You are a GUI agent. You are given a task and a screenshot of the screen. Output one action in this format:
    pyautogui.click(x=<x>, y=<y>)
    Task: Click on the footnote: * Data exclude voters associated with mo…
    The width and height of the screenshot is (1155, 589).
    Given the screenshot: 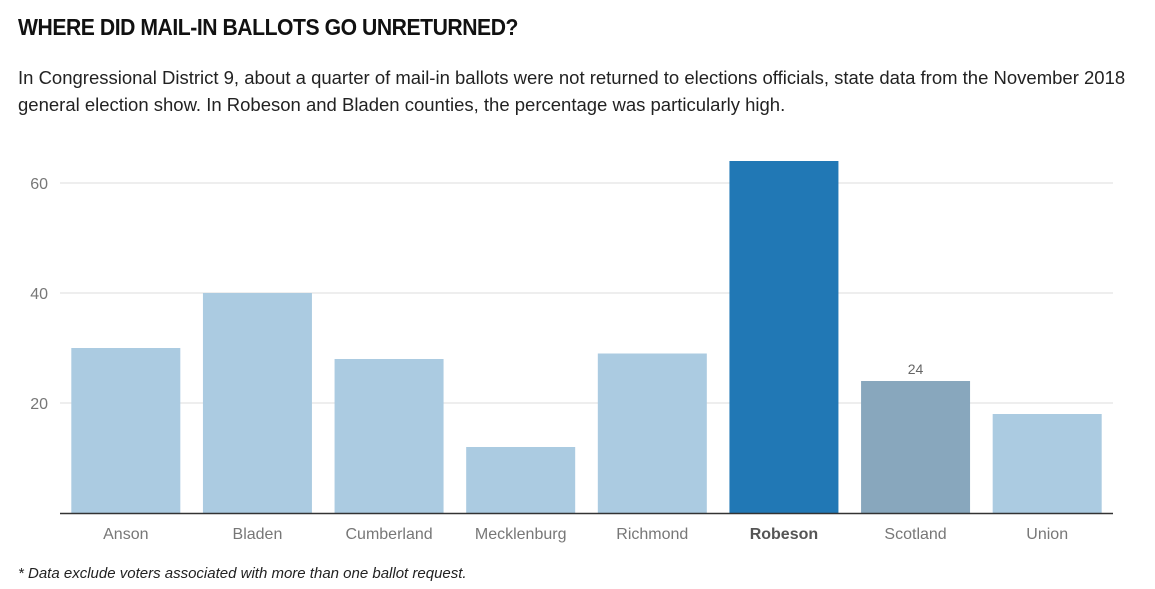 What is the action you would take?
    pyautogui.click(x=242, y=573)
    